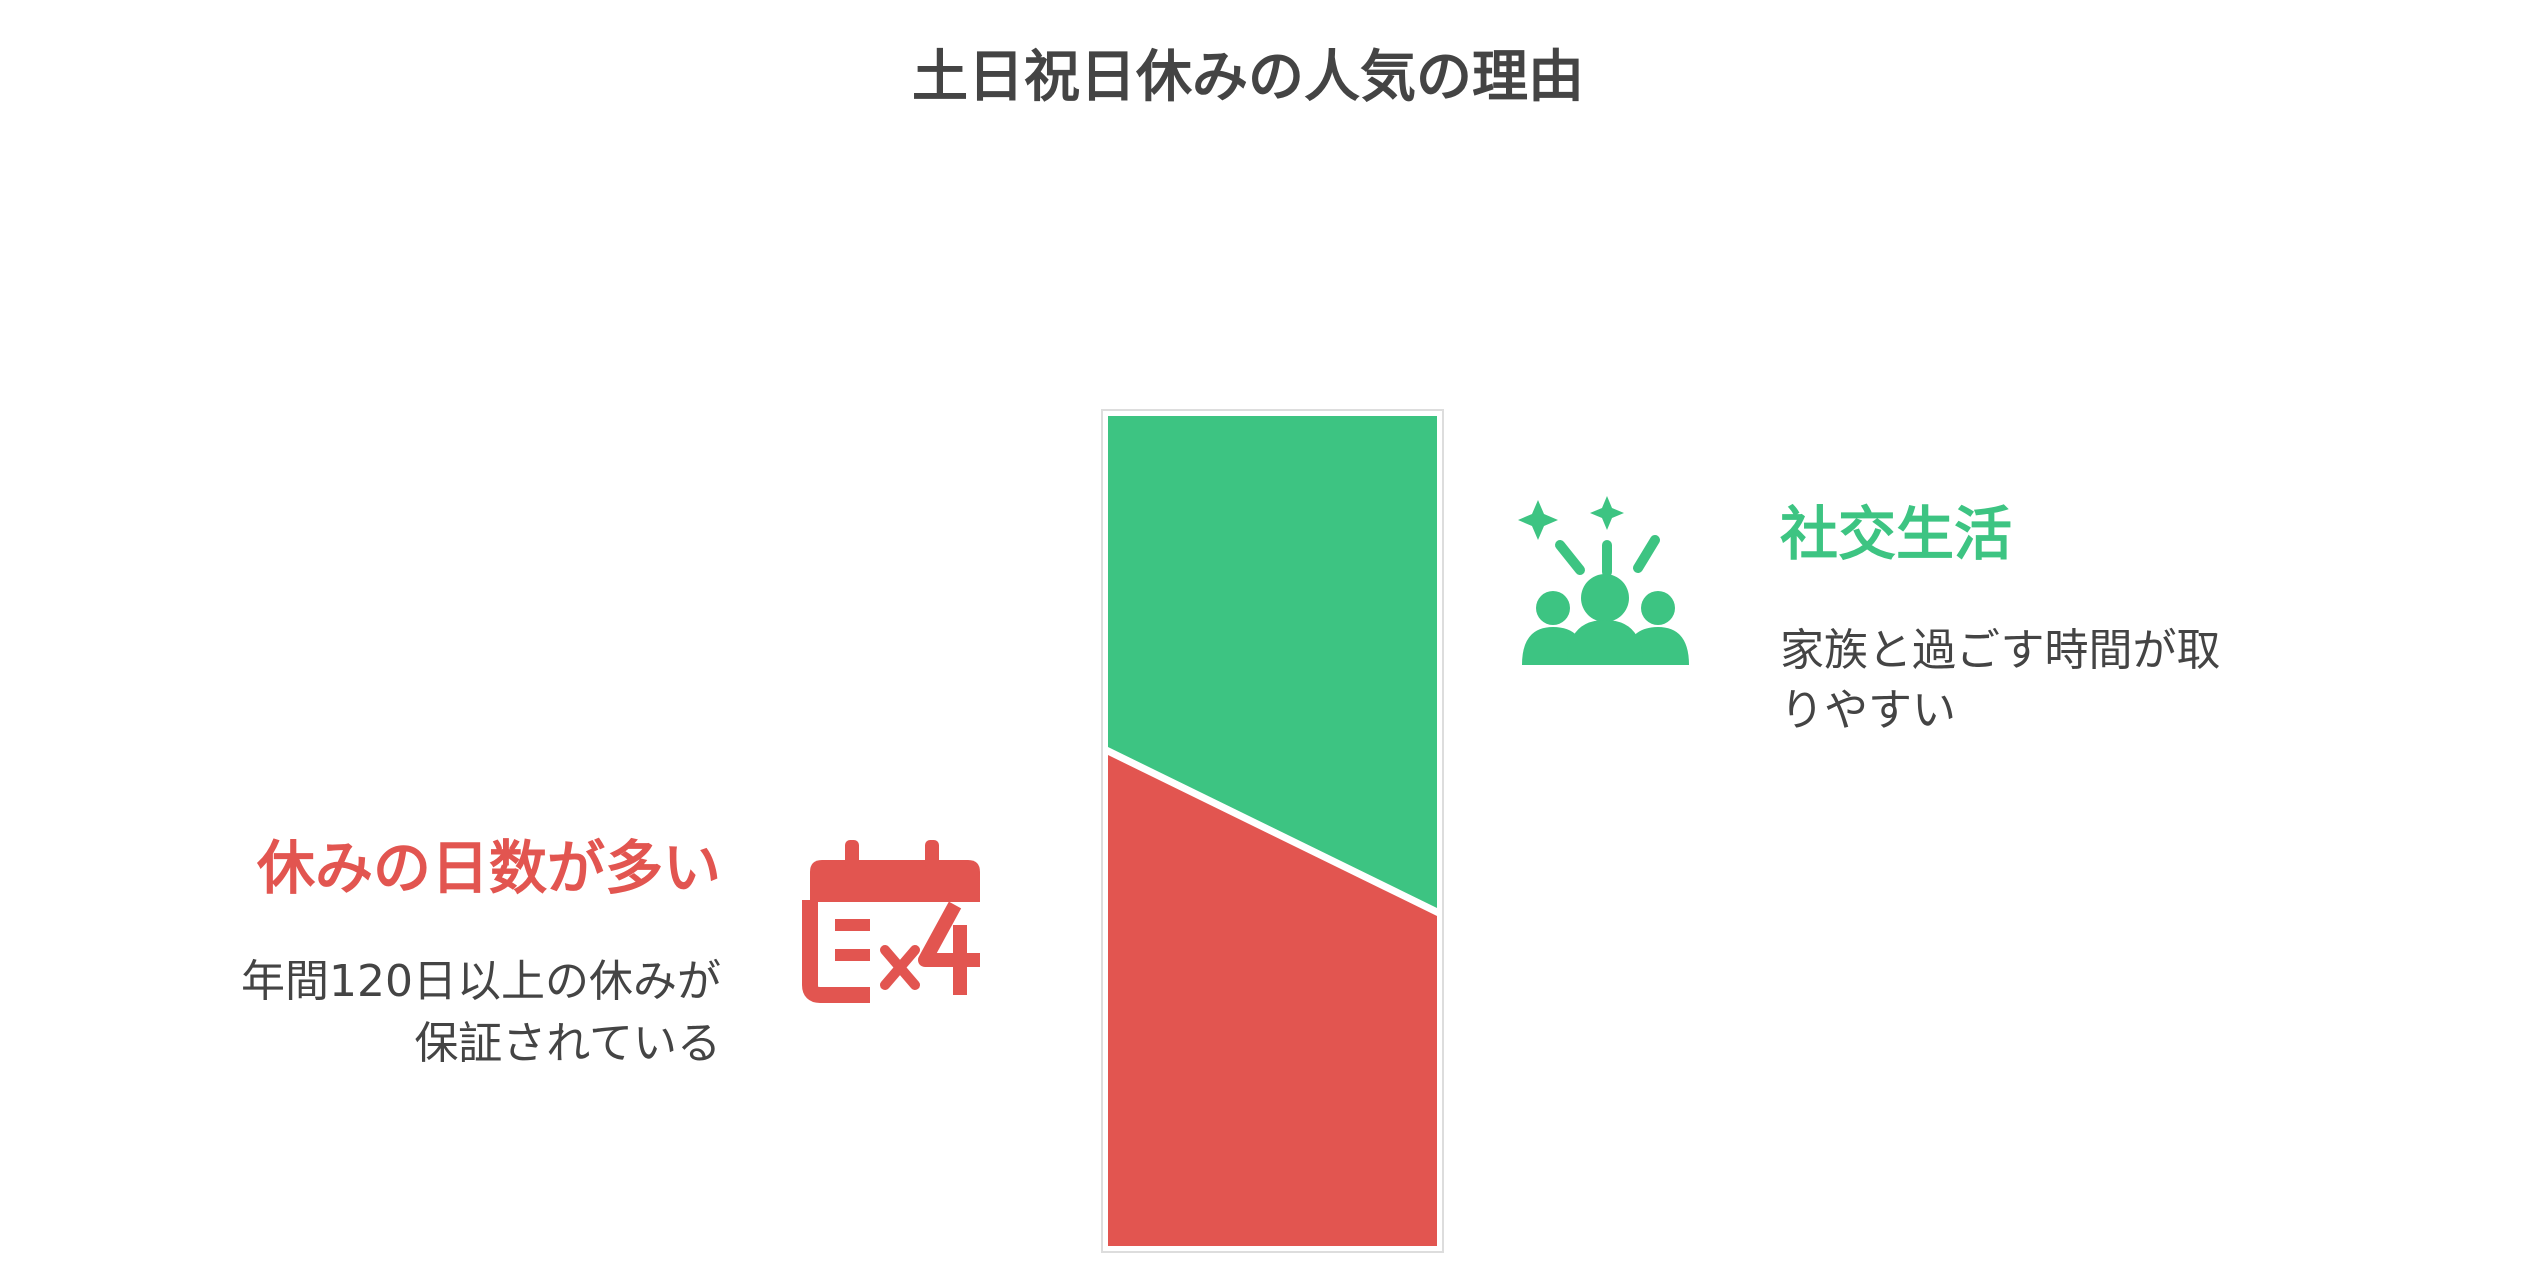 The height and width of the screenshot is (1281, 2529). What do you see at coordinates (567, 1043) in the screenshot?
I see `item-description: 保証されている` at bounding box center [567, 1043].